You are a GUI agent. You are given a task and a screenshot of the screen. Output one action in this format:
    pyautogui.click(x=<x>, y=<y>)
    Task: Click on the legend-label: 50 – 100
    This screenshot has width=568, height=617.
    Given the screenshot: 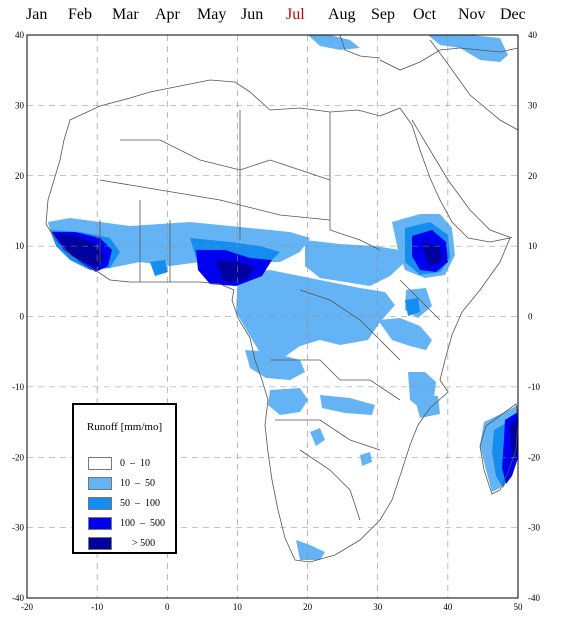 What is the action you would take?
    pyautogui.click(x=140, y=503)
    